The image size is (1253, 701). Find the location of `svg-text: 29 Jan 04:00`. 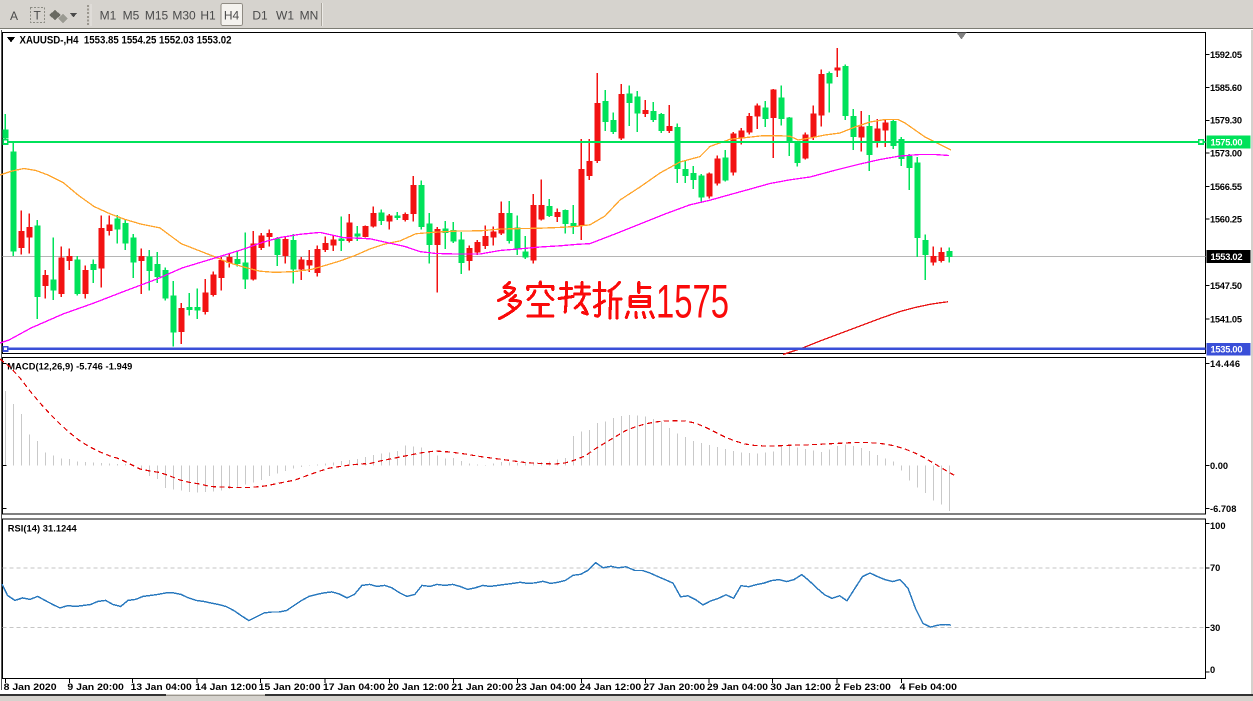

svg-text: 29 Jan 04:00 is located at coordinates (737, 687).